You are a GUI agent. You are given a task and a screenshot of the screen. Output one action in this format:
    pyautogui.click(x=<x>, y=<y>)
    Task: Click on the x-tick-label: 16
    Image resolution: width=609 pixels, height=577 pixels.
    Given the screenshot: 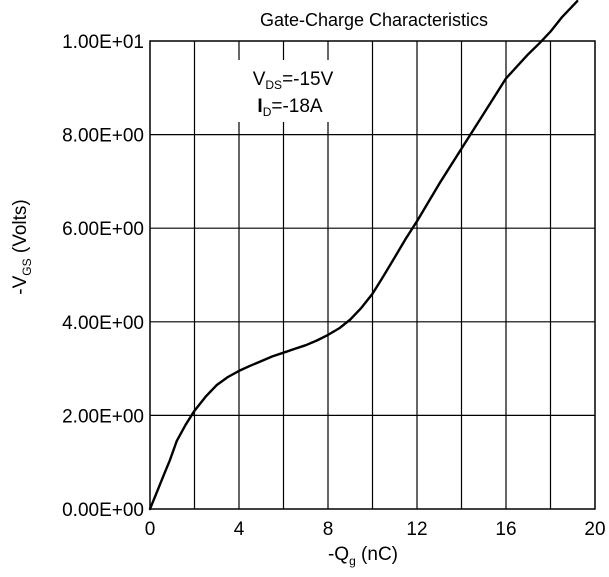 What is the action you would take?
    pyautogui.click(x=505, y=529)
    